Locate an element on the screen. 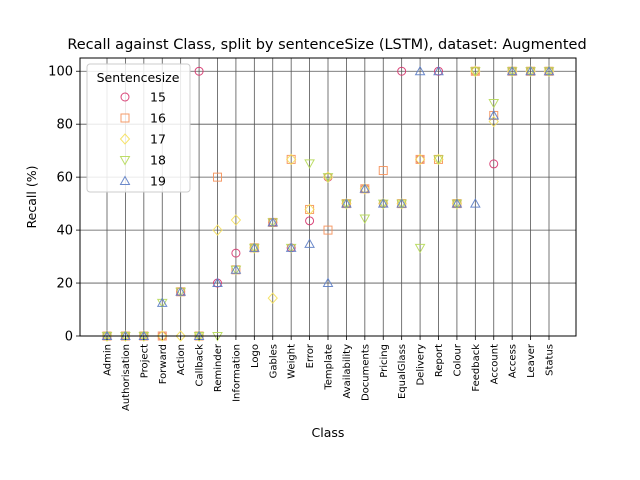 The width and height of the screenshot is (640, 480). legend-label: 18 is located at coordinates (158, 160).